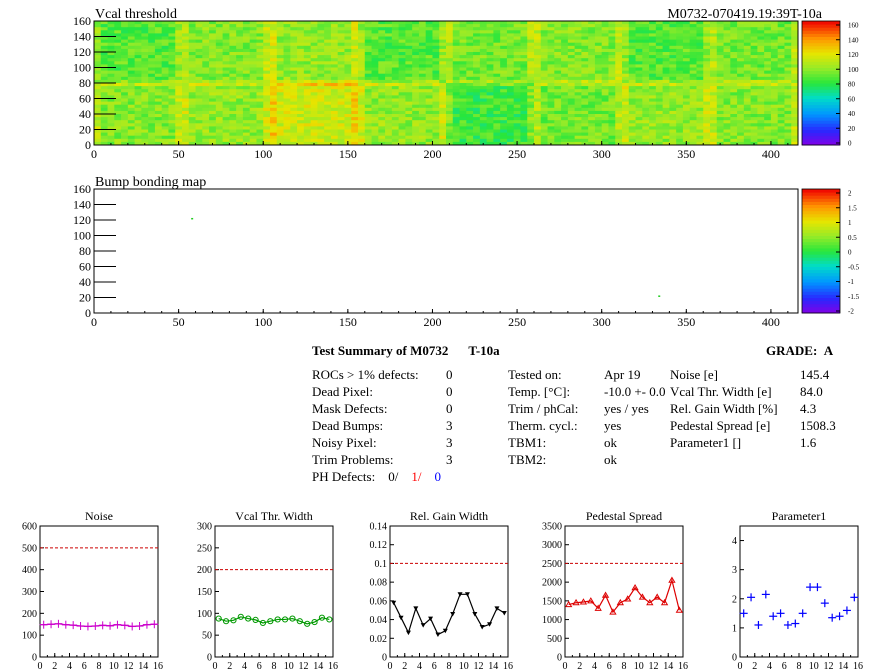 The width and height of the screenshot is (896, 672). What do you see at coordinates (650, 602) in the screenshot?
I see `pedestal-point` at bounding box center [650, 602].